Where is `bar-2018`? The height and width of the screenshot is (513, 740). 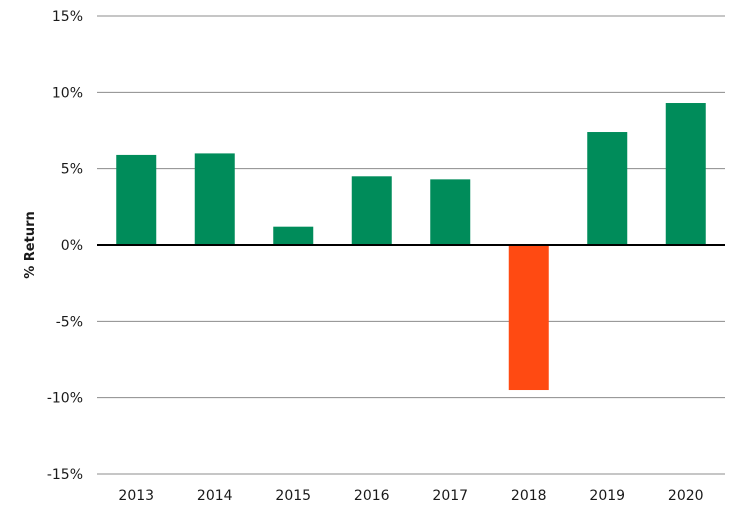
bar-2018 is located at coordinates (528, 318).